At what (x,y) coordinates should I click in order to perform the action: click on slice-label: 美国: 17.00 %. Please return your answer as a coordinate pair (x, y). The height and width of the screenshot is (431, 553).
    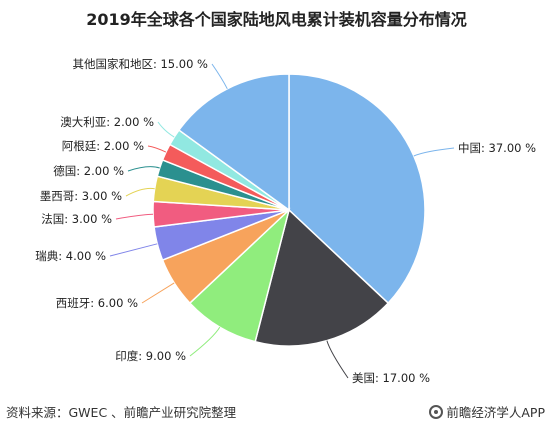
    Looking at the image, I should click on (391, 378).